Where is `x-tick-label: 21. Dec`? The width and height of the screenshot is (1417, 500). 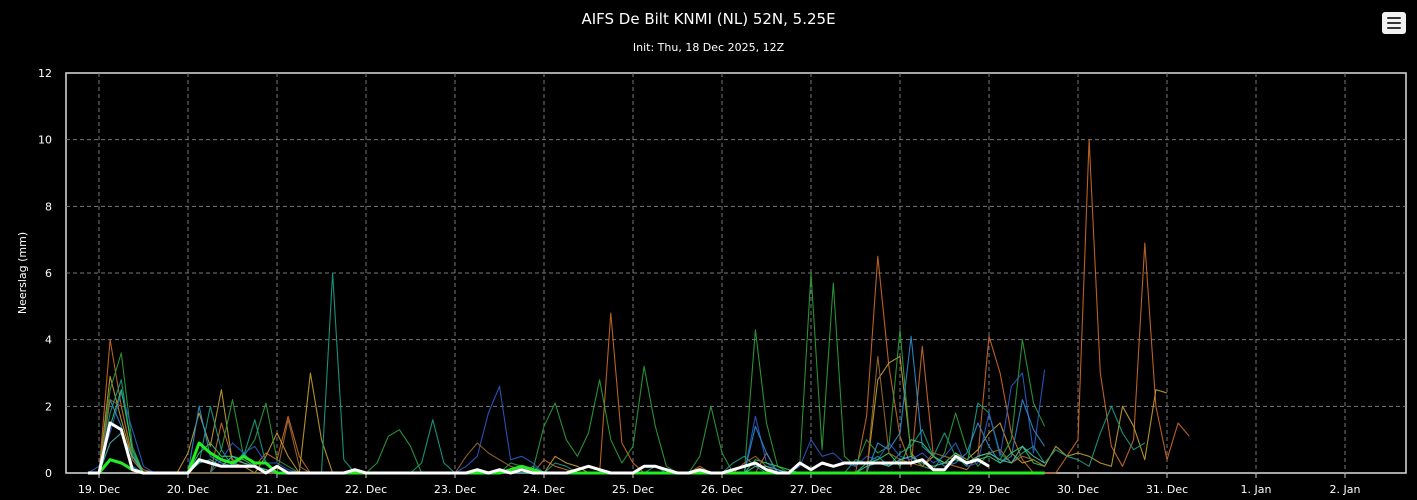
x-tick-label: 21. Dec is located at coordinates (277, 489).